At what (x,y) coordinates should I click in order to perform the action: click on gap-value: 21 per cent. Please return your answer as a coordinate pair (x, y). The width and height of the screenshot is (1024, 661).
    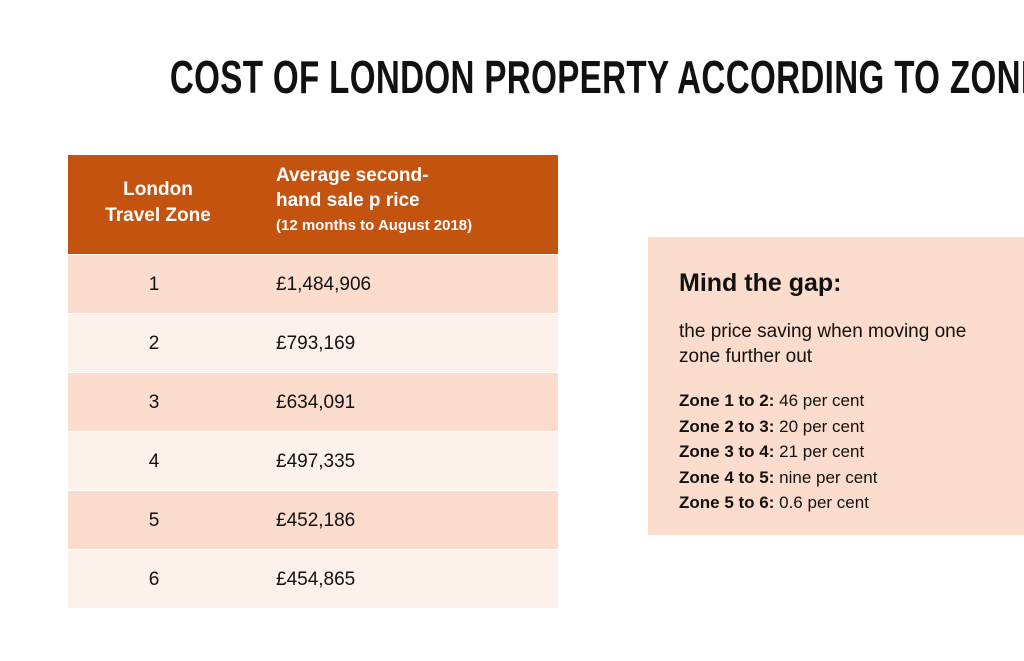
    Looking at the image, I should click on (819, 451).